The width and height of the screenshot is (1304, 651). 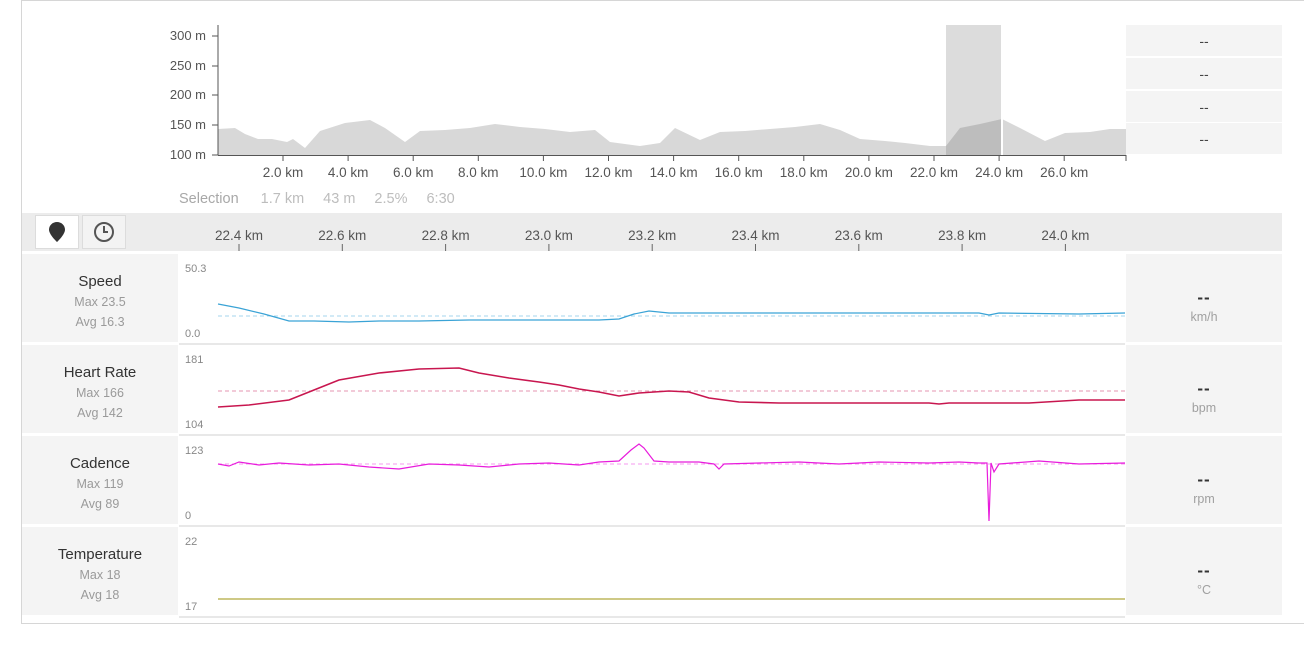 What do you see at coordinates (100, 504) in the screenshot?
I see `metric-avg: Avg 89` at bounding box center [100, 504].